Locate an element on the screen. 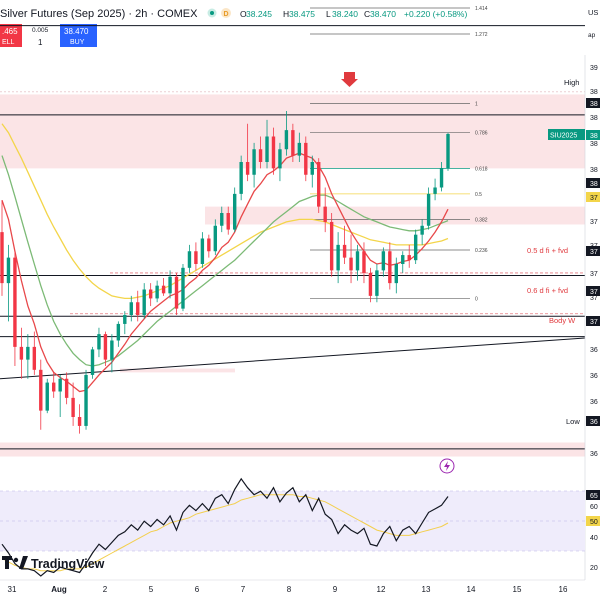  small-zone is located at coordinates (177, 370).